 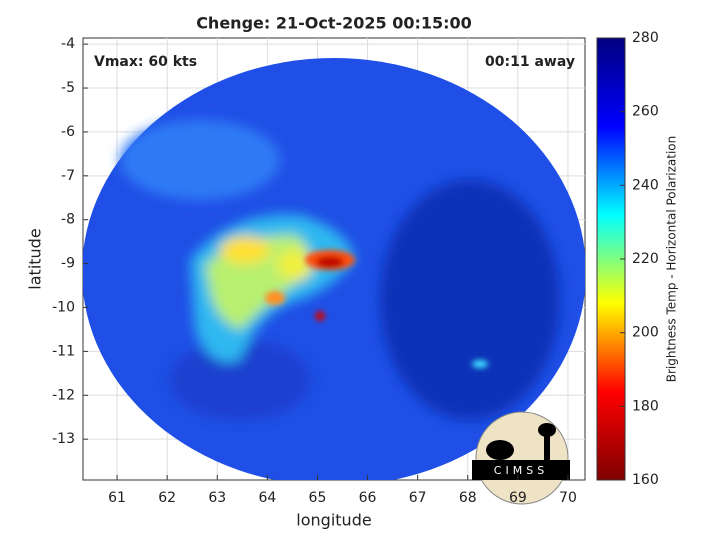 I want to click on y-tick-label: -9, so click(x=68, y=264).